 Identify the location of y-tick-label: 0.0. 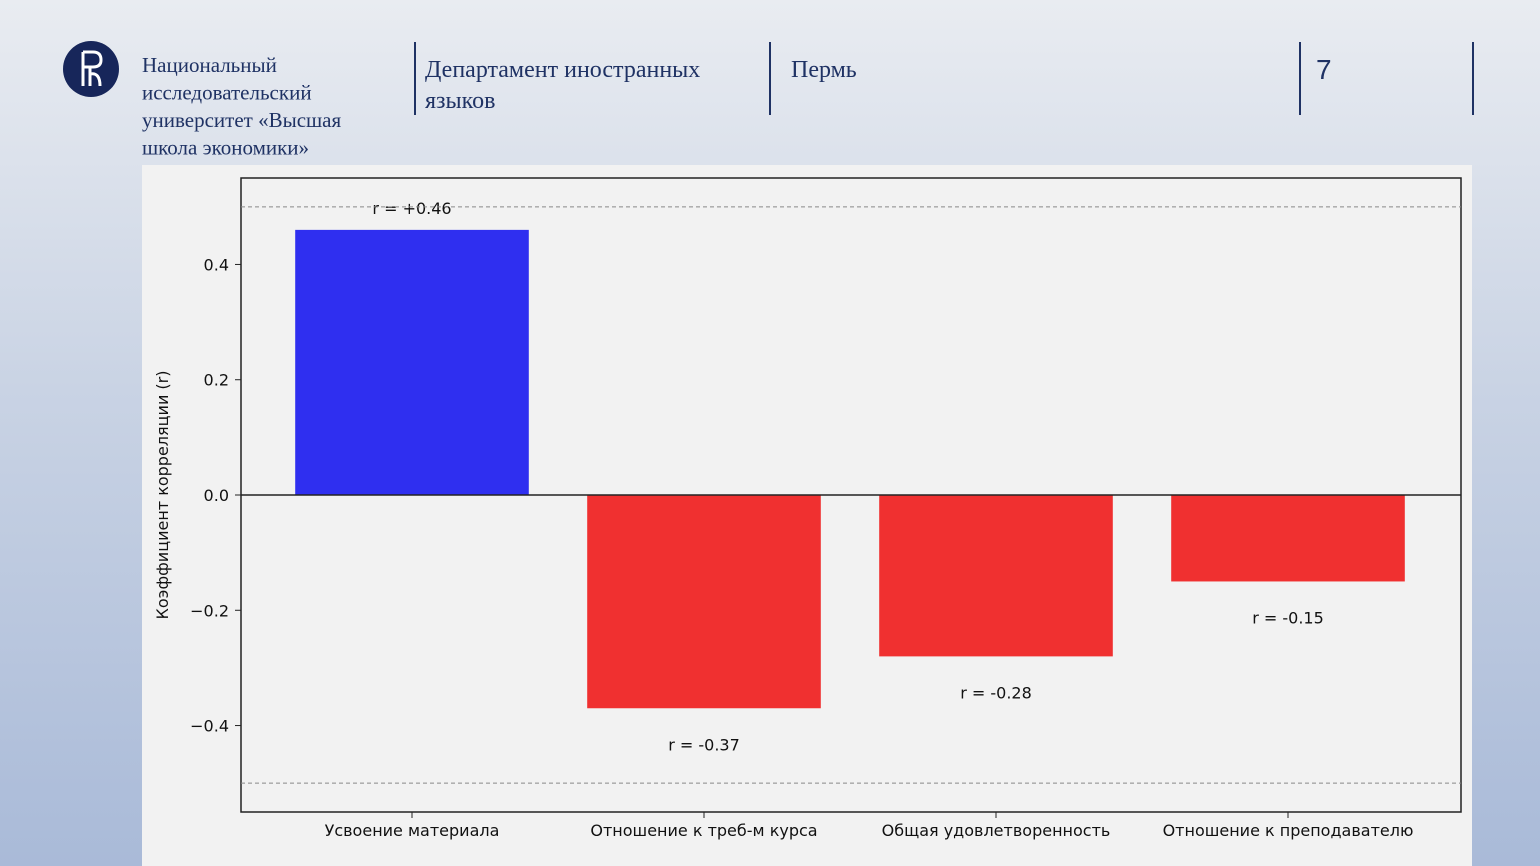
(216, 495).